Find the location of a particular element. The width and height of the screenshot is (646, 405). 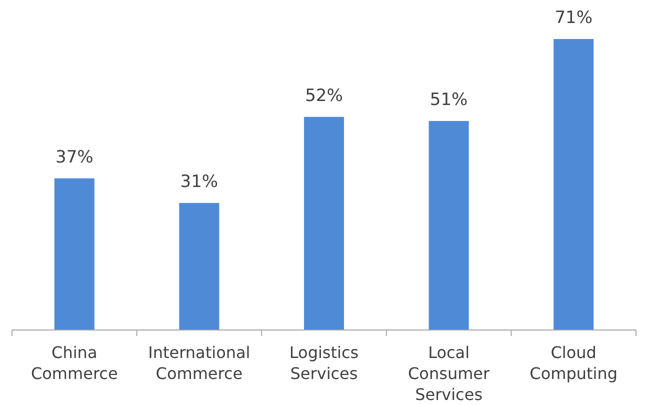

x-tick-label: Logistics Services is located at coordinates (324, 363).